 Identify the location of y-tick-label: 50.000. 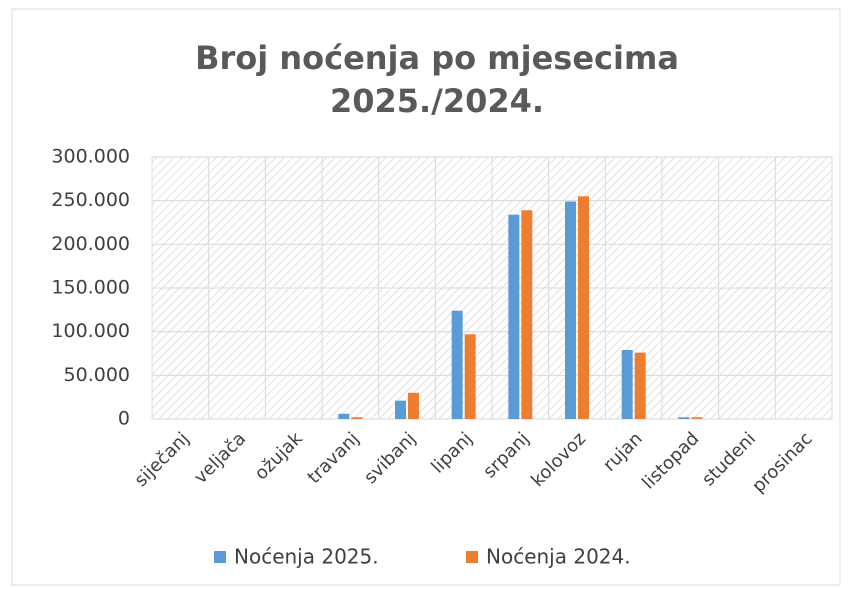
(97, 375).